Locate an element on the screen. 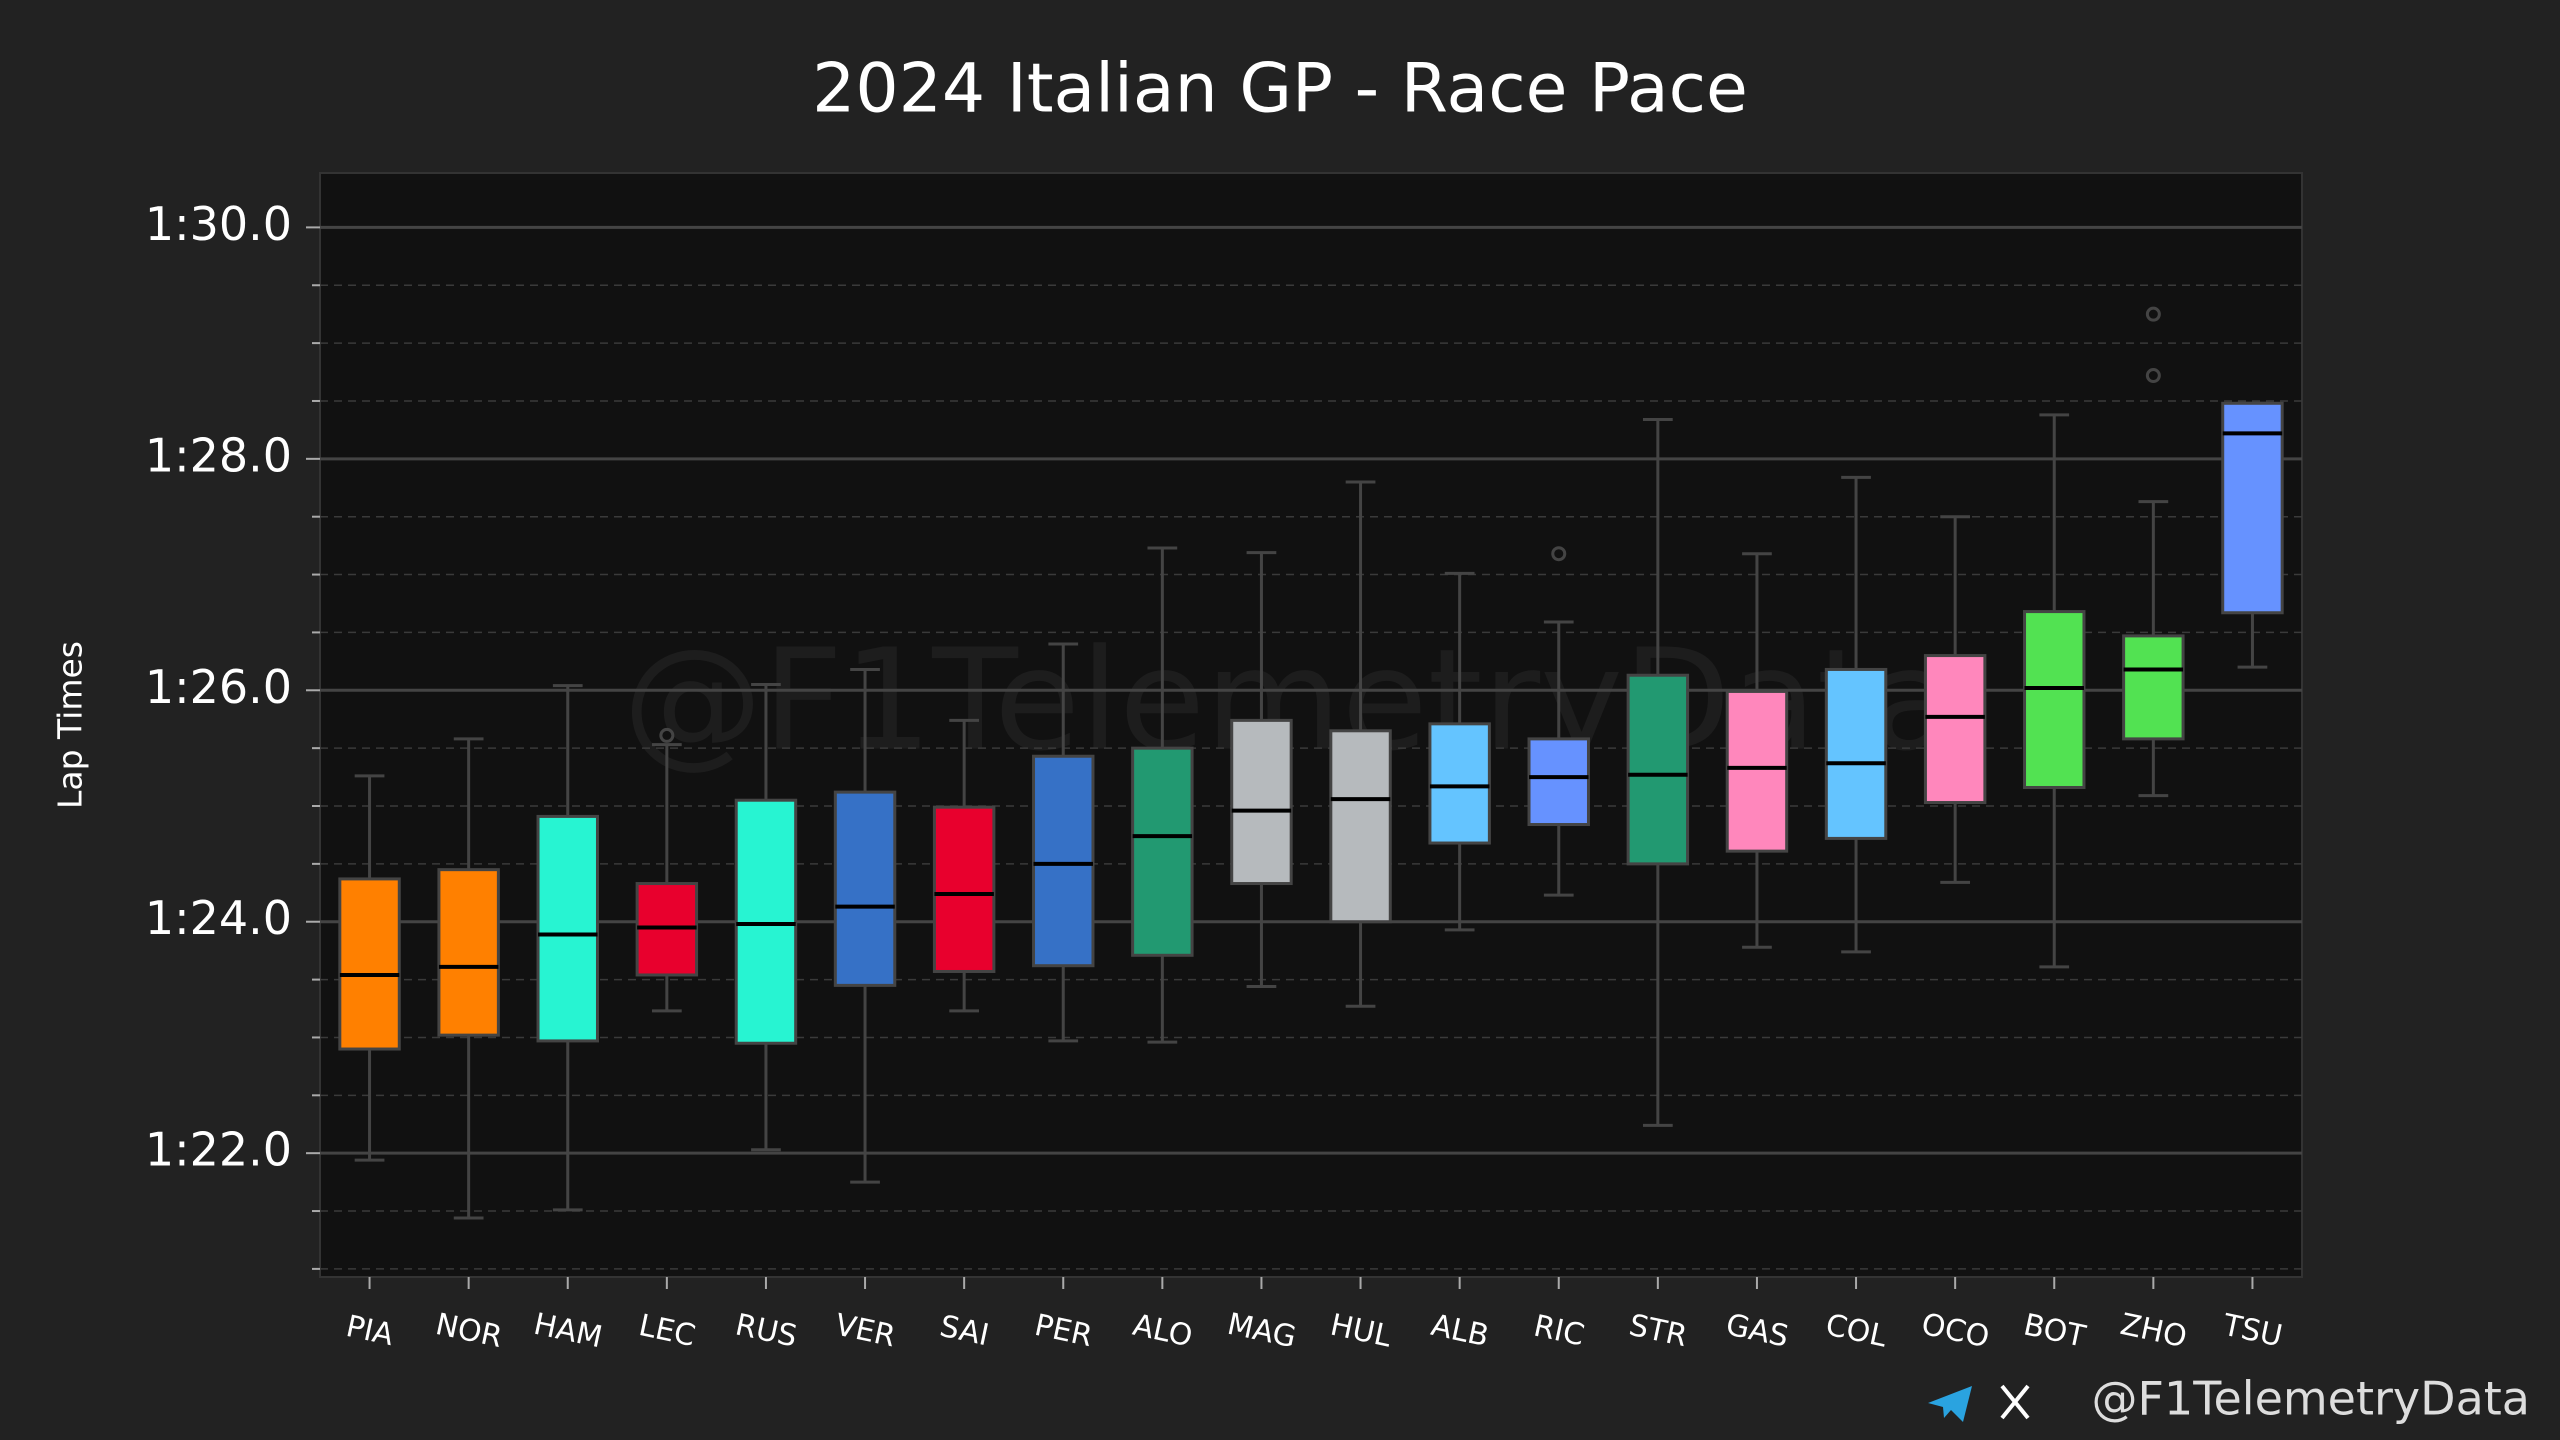 The image size is (2560, 1440). y-tick-label: 1:30.0 is located at coordinates (218, 224).